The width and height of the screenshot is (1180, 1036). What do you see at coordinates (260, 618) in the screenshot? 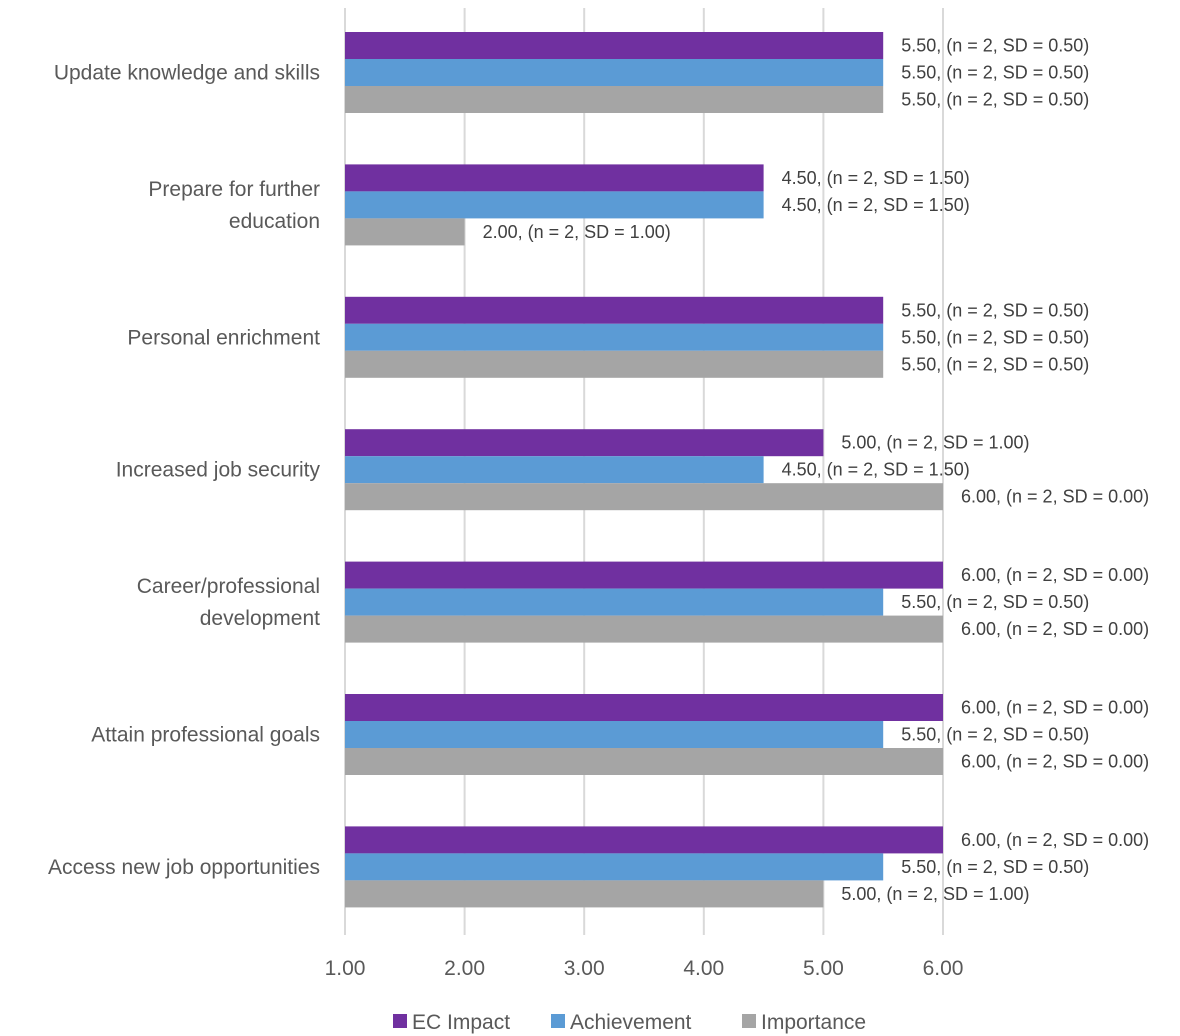
I see `category-label: development` at bounding box center [260, 618].